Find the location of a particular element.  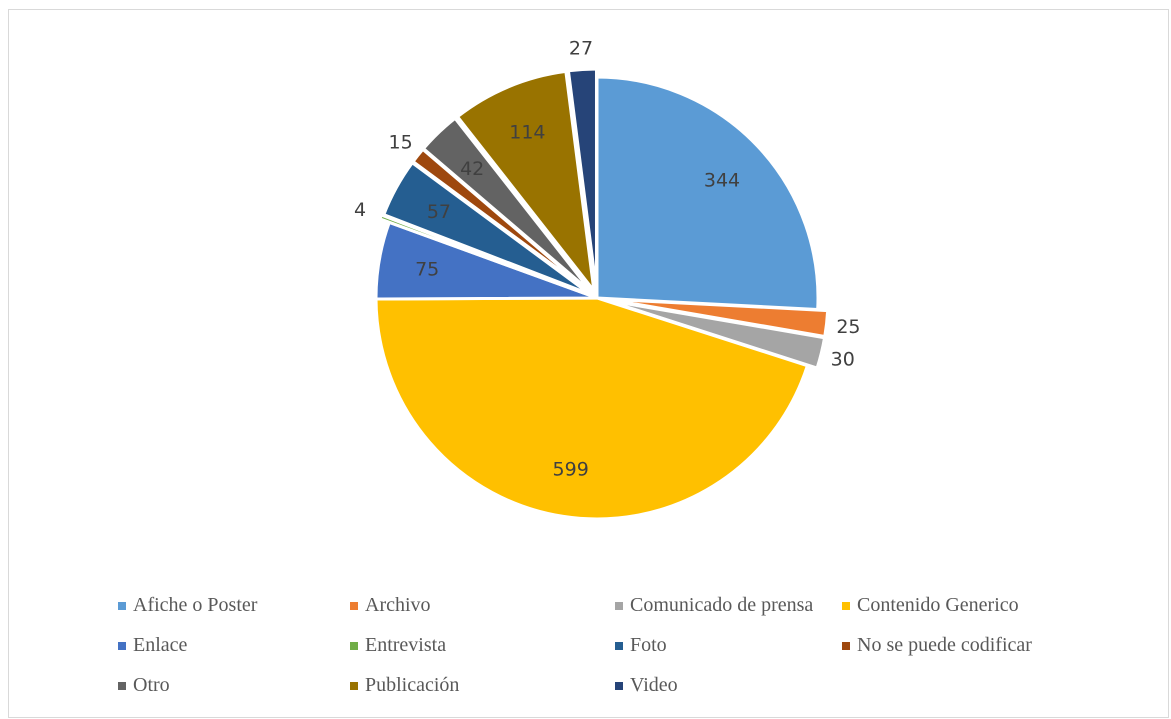

legend-label: Archivo is located at coordinates (398, 605).